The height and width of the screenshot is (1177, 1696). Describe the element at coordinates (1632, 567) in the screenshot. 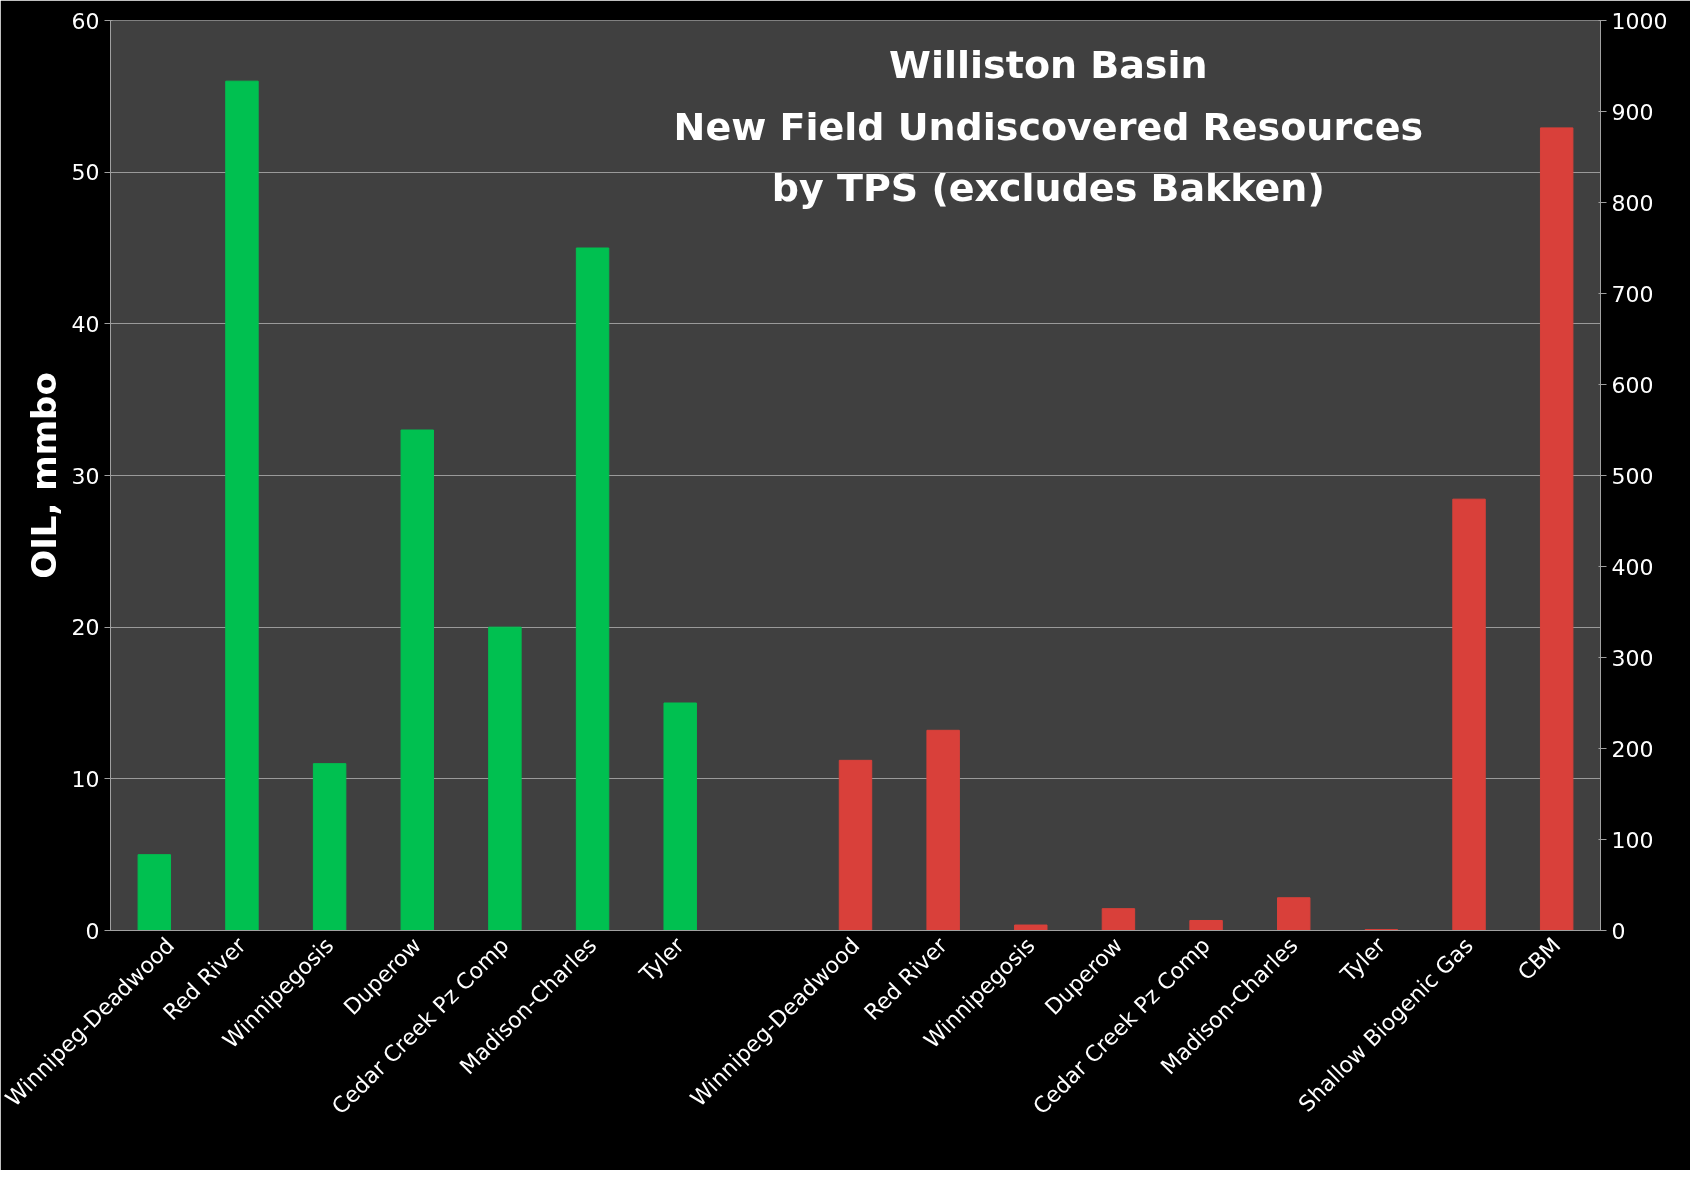

I see `y2-tick-label: 400` at that location.